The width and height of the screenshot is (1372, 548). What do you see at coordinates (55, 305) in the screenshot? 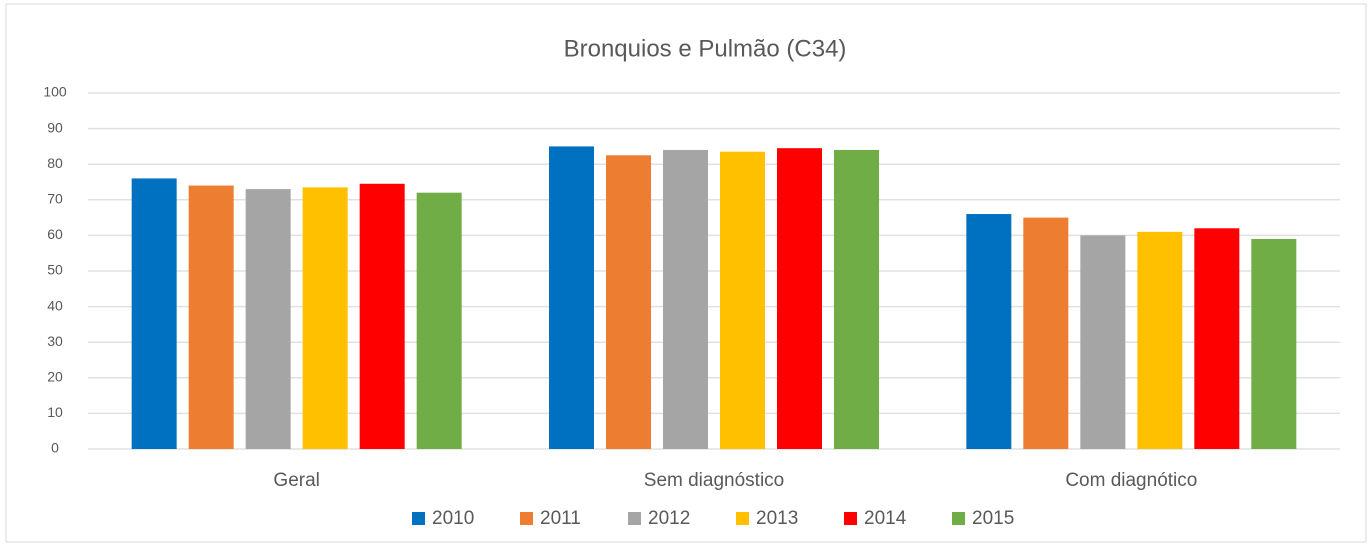
I see `y-tick-label: 40` at bounding box center [55, 305].